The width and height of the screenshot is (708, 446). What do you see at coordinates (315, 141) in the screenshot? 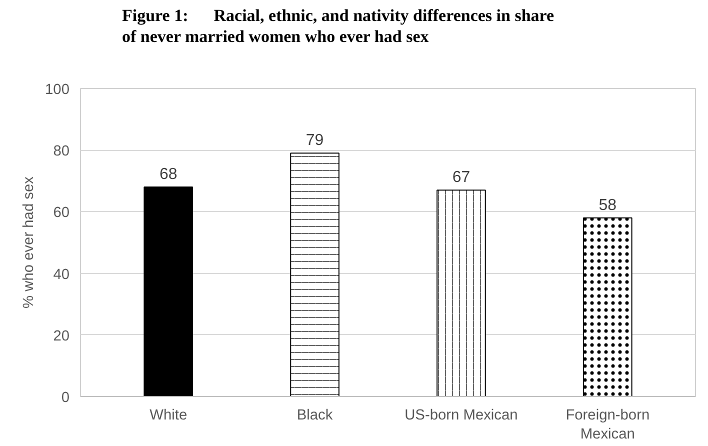
I see `data-label: 79` at bounding box center [315, 141].